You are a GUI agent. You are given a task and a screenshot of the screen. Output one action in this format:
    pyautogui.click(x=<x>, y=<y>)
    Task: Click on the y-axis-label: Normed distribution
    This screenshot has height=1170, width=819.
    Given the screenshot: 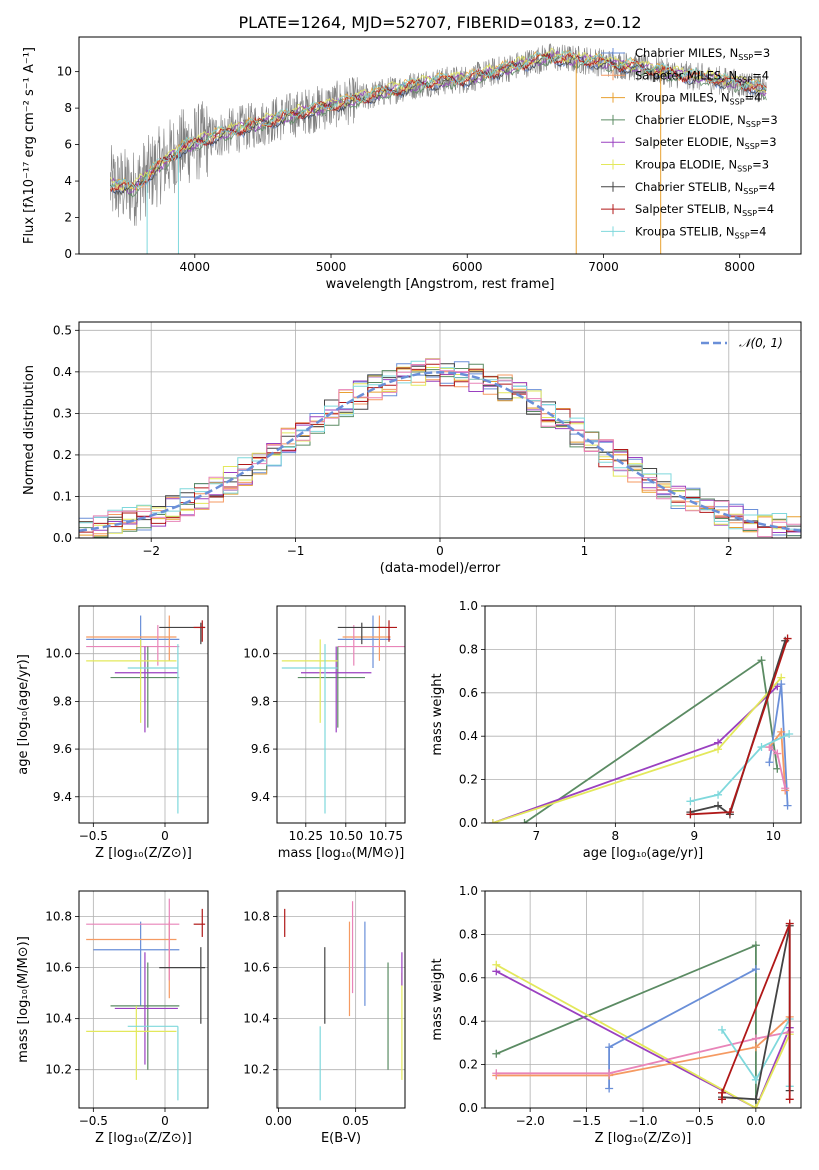 What is the action you would take?
    pyautogui.click(x=29, y=430)
    